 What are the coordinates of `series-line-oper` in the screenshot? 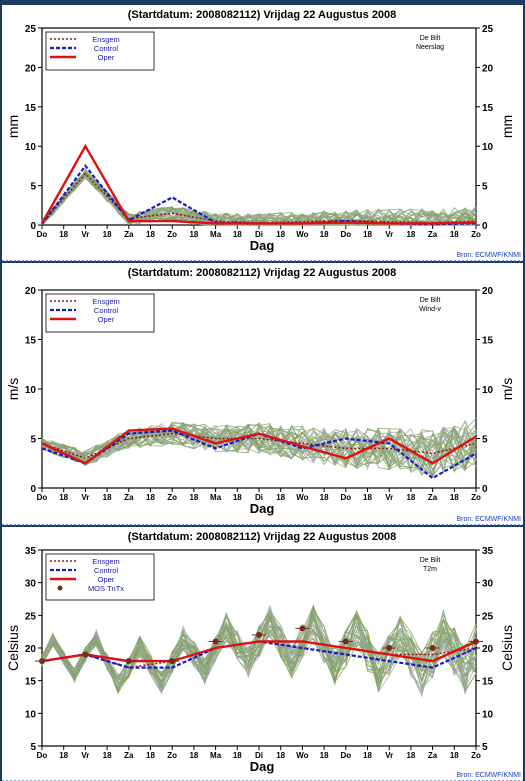 It's located at (258, 184).